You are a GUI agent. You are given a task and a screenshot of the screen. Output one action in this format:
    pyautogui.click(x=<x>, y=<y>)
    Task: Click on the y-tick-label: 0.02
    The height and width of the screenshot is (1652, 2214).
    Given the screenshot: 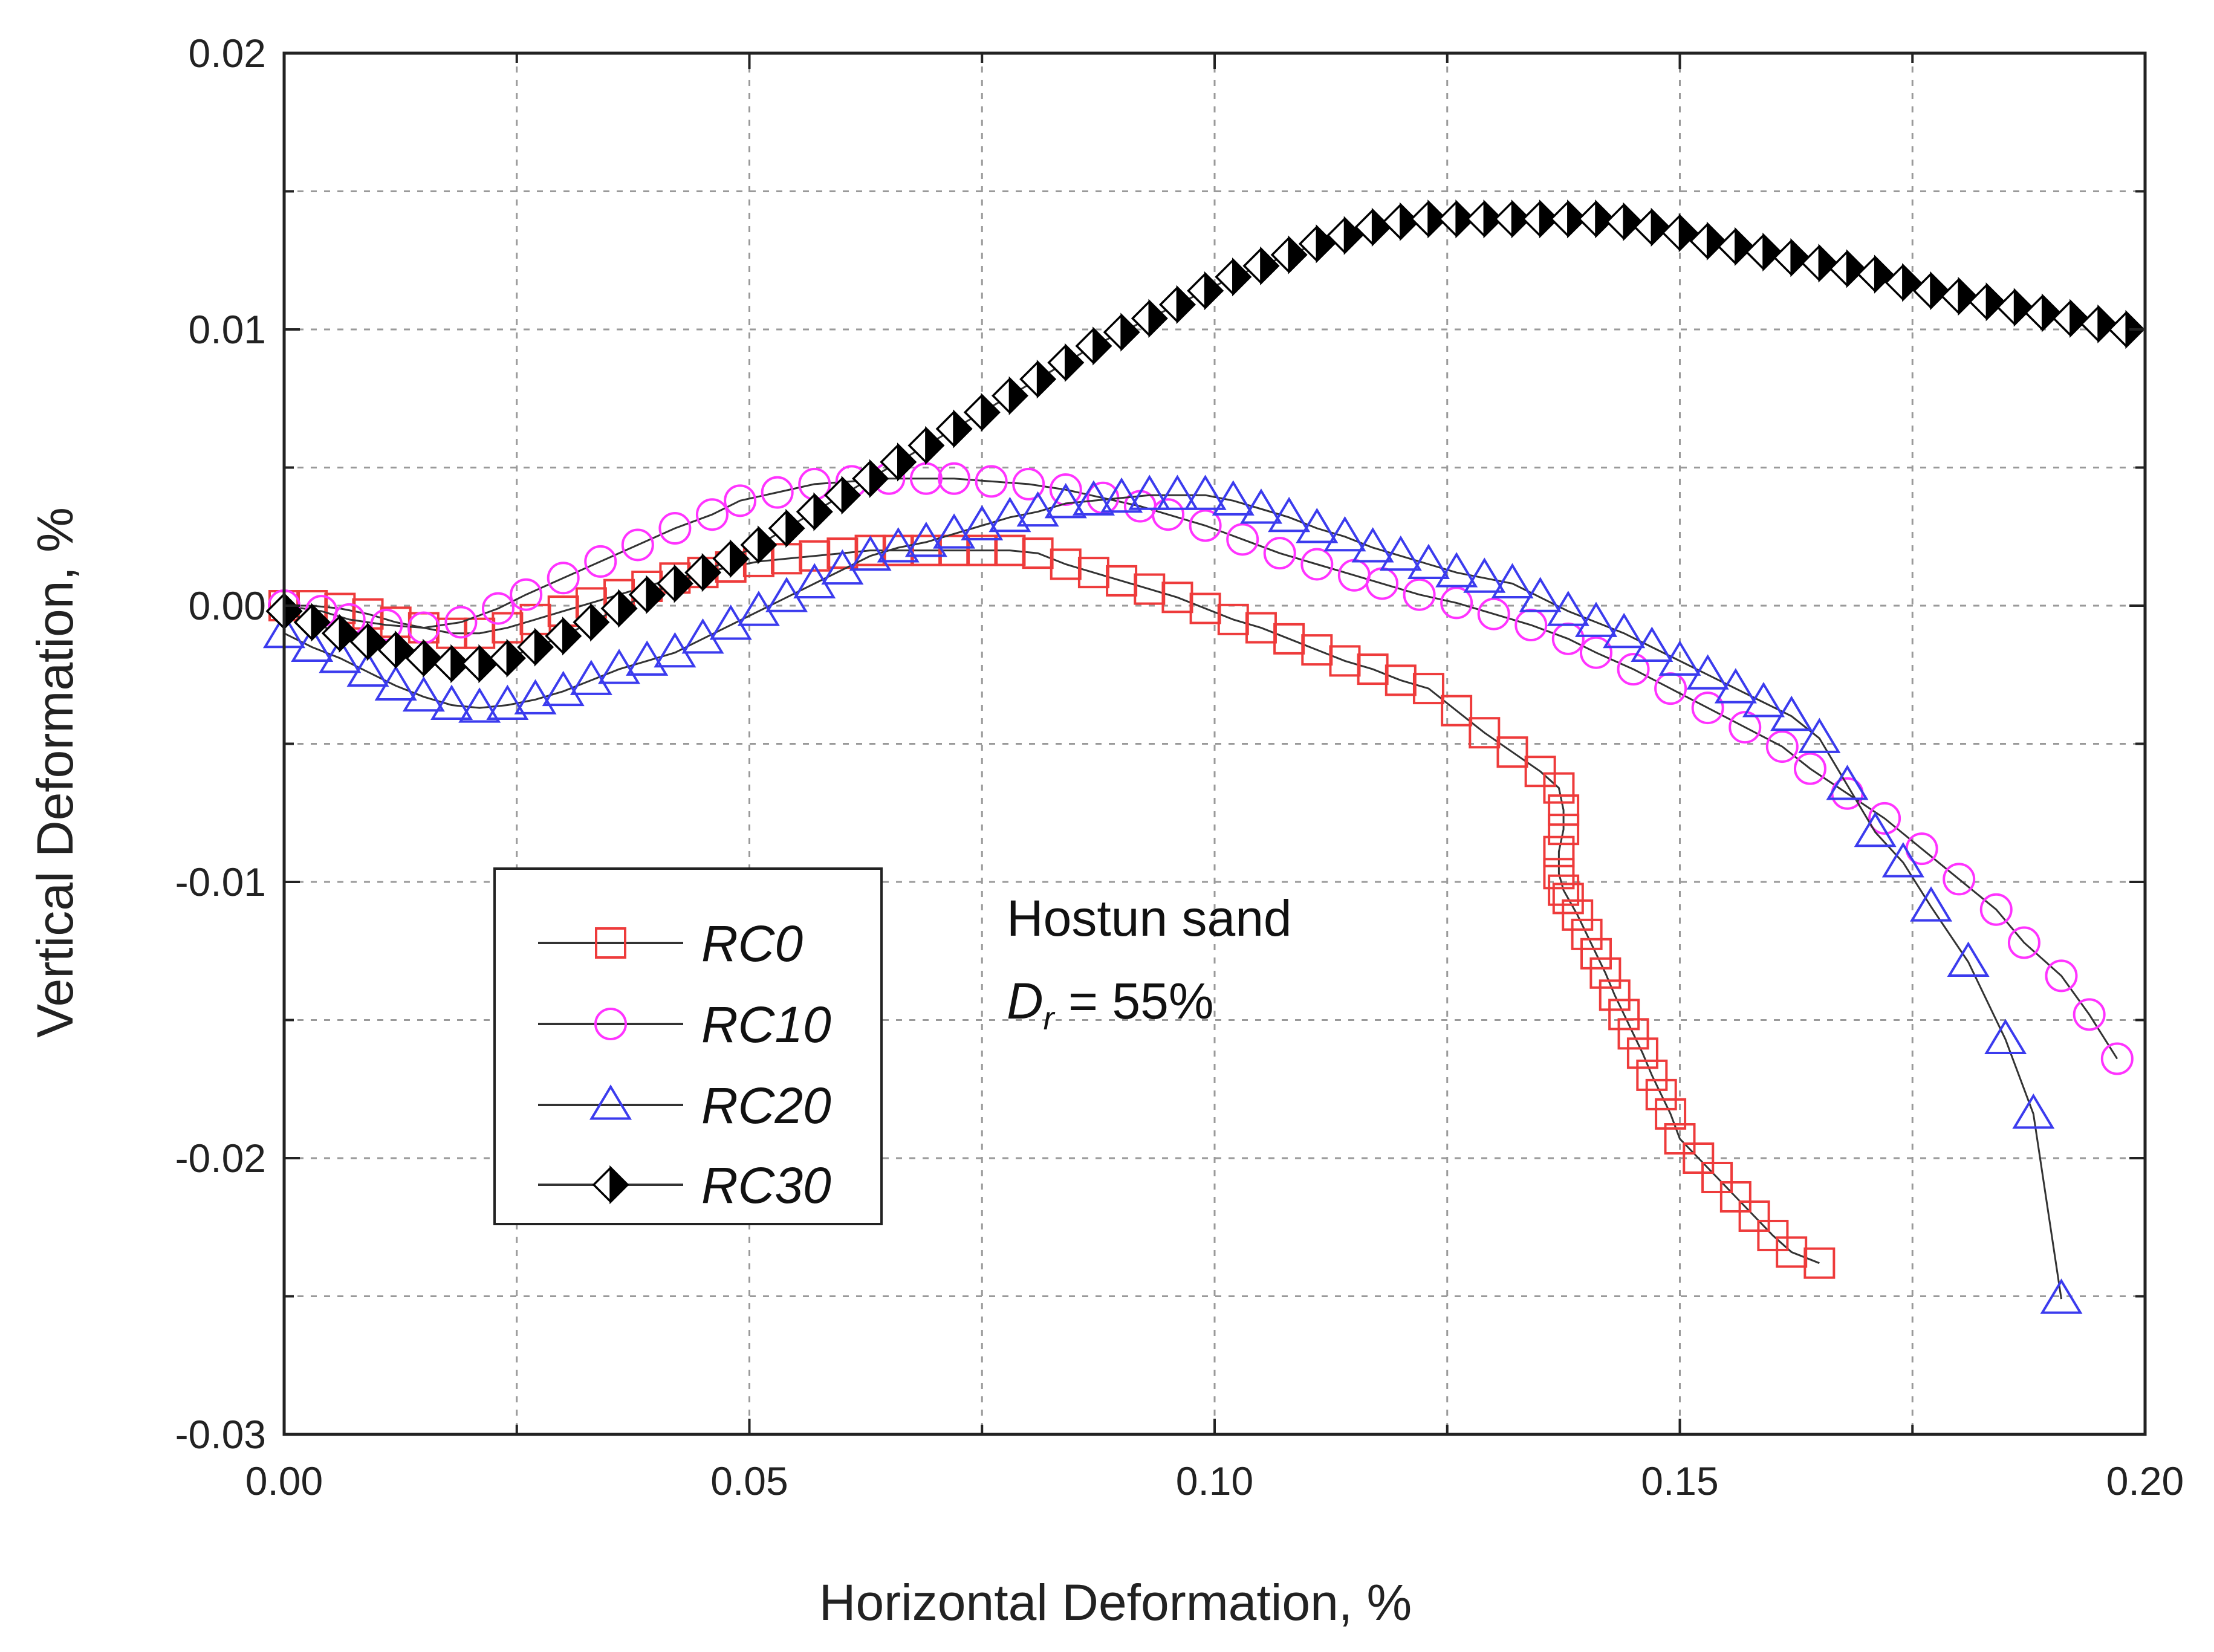 What is the action you would take?
    pyautogui.click(x=227, y=54)
    